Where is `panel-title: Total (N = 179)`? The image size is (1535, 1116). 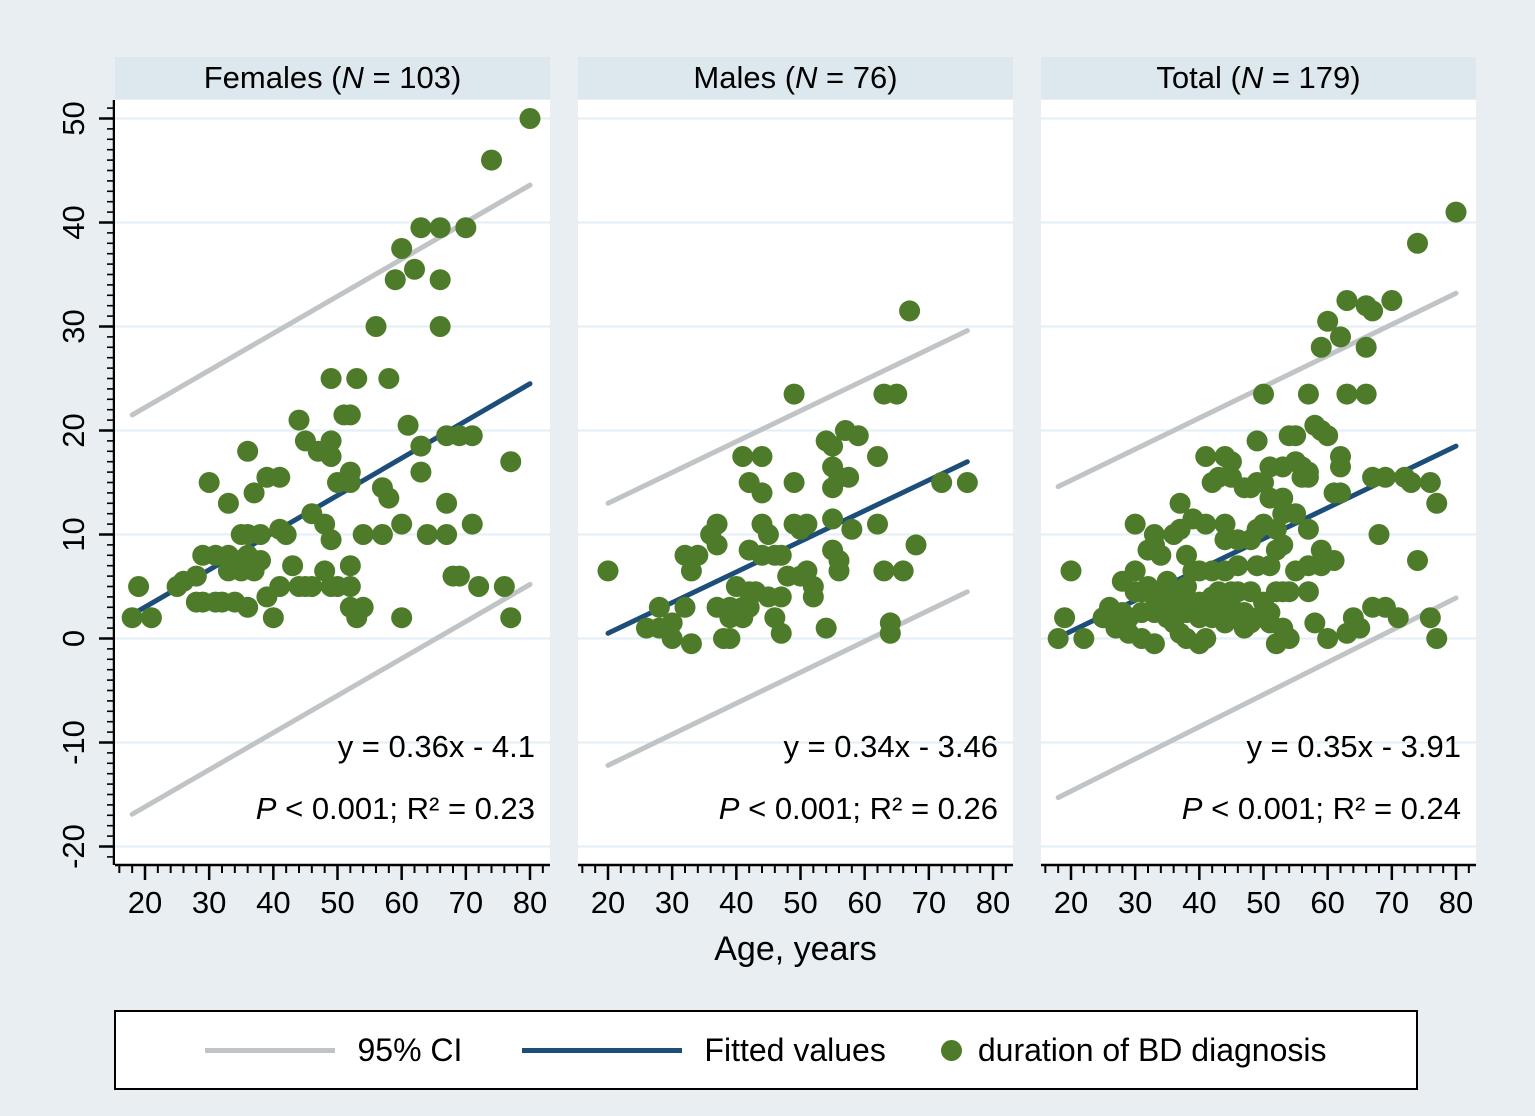 panel-title: Total (N = 179) is located at coordinates (1258, 77).